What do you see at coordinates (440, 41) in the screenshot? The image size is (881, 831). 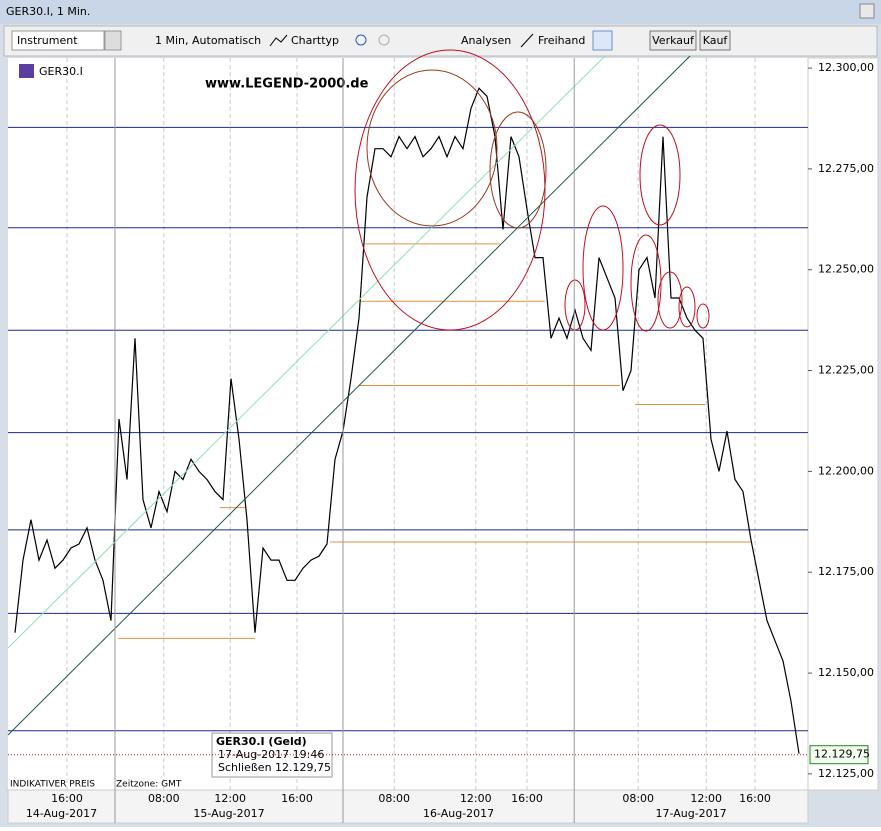 I see `toolbar` at bounding box center [440, 41].